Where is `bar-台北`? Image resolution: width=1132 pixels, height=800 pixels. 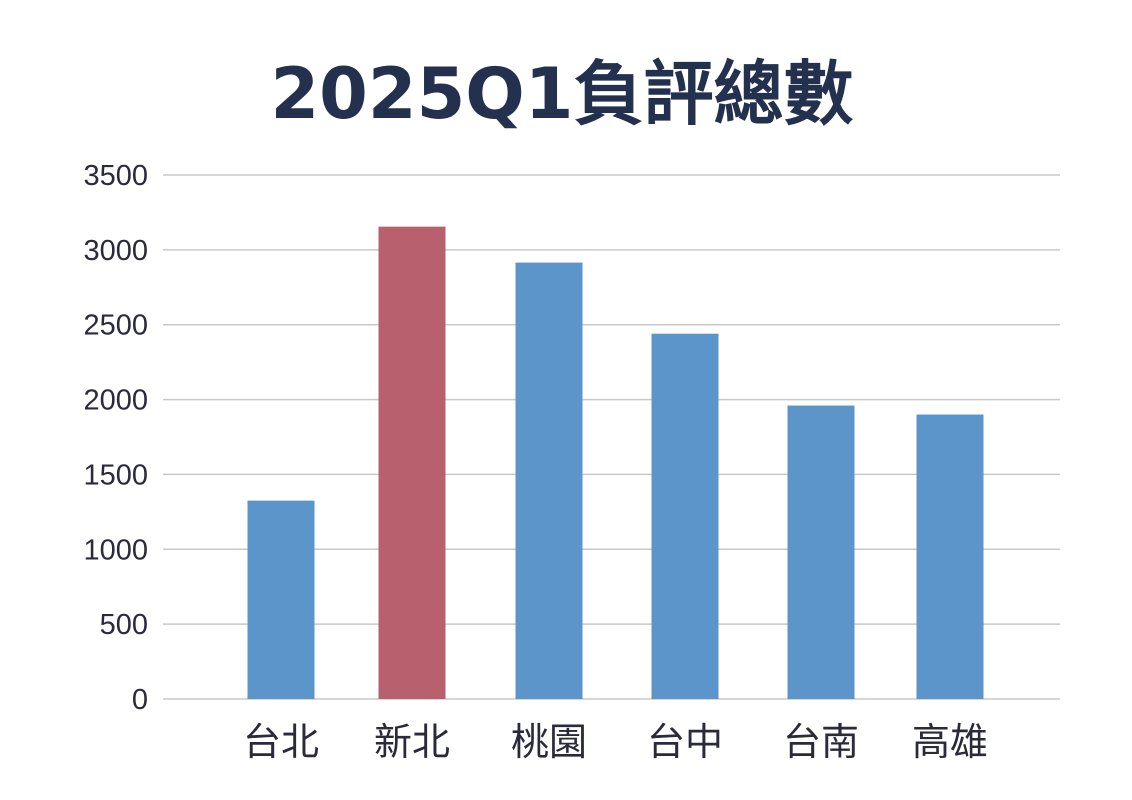 bar-台北 is located at coordinates (281, 599).